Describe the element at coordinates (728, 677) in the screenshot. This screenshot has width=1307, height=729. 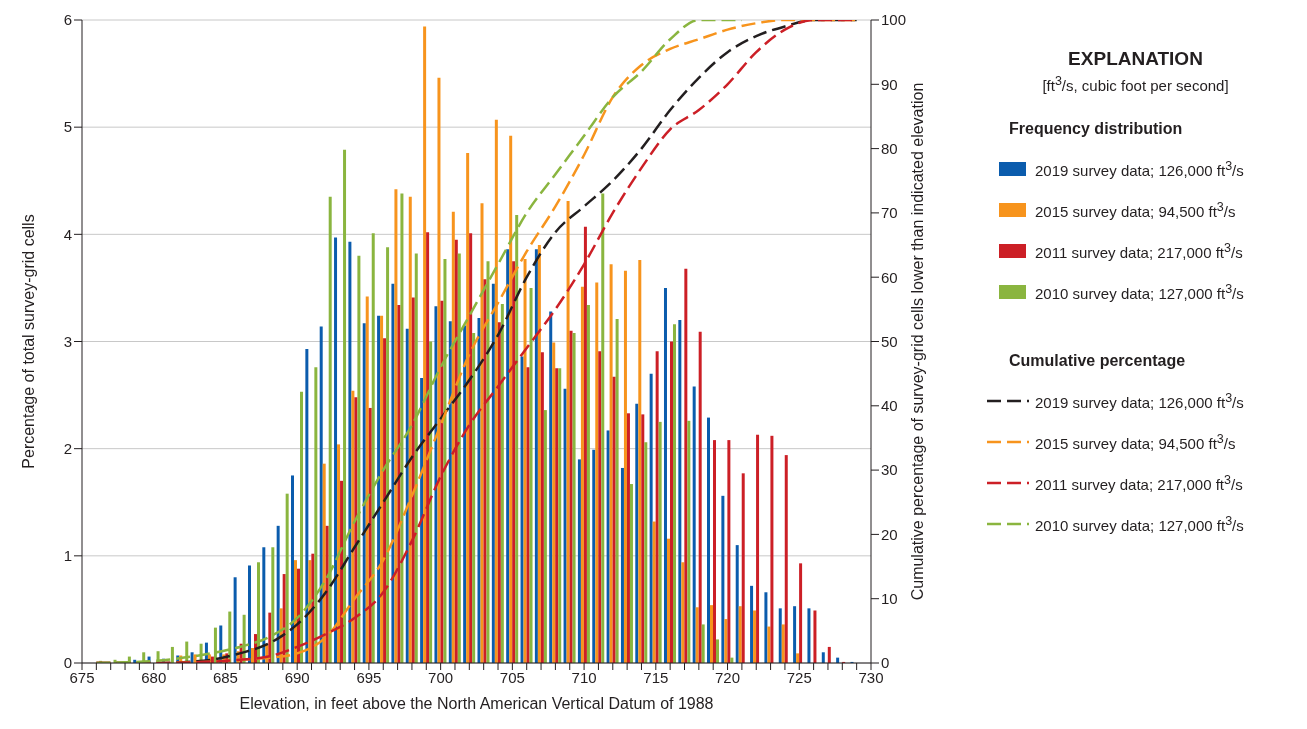
I see `x-tick-label: 720` at that location.